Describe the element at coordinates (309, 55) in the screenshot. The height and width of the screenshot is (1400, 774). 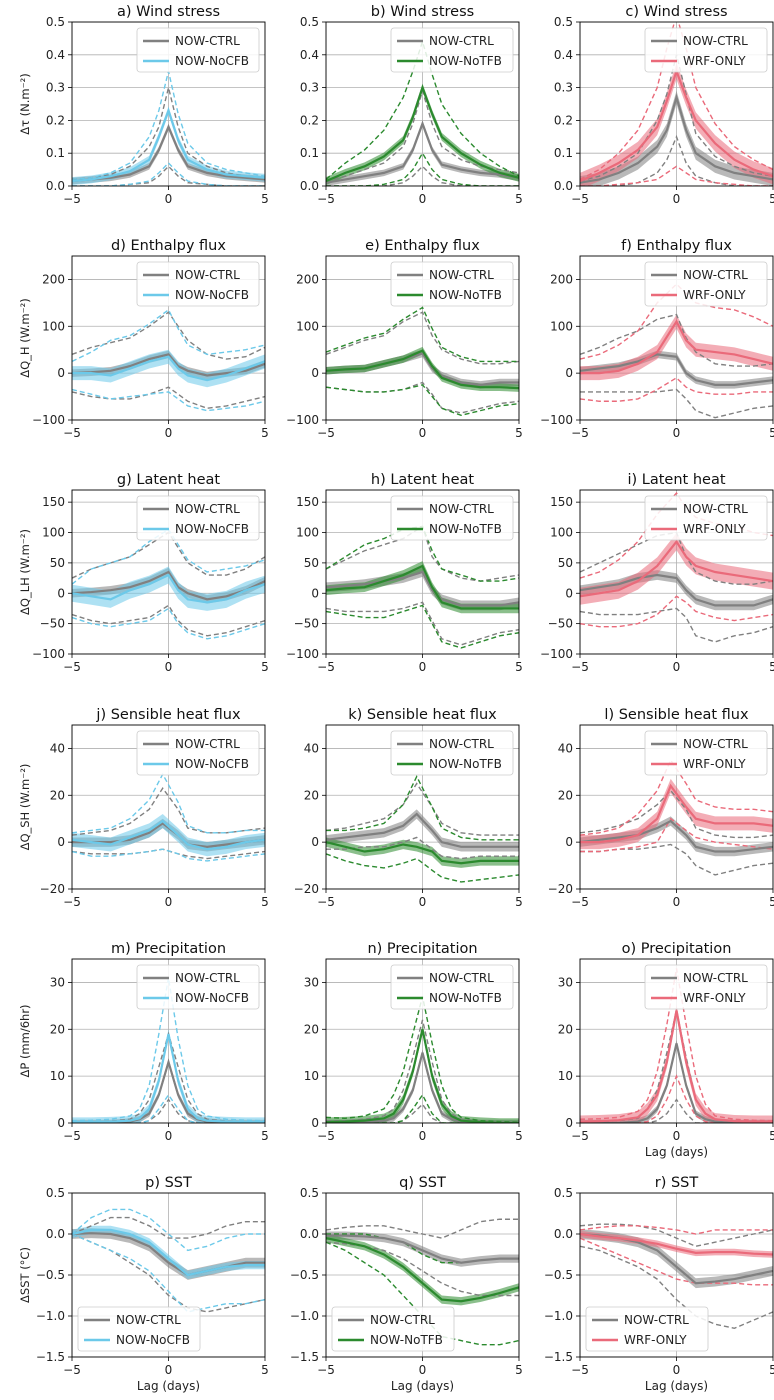
I see `y-tick-label: 0.4` at that location.